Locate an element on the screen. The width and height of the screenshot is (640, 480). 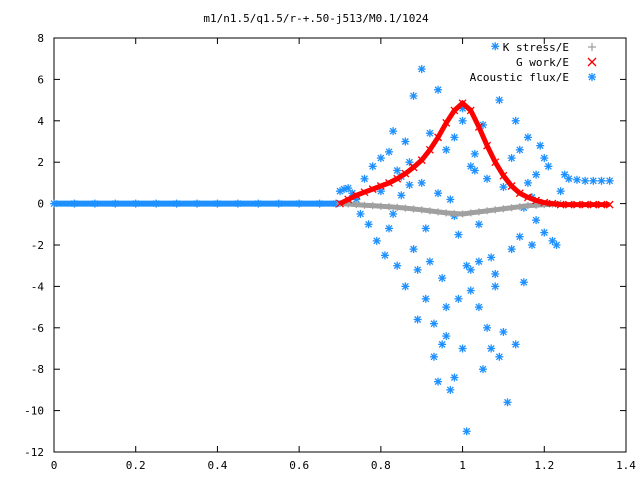
x-tick-label: 1.4 is located at coordinates (626, 465).